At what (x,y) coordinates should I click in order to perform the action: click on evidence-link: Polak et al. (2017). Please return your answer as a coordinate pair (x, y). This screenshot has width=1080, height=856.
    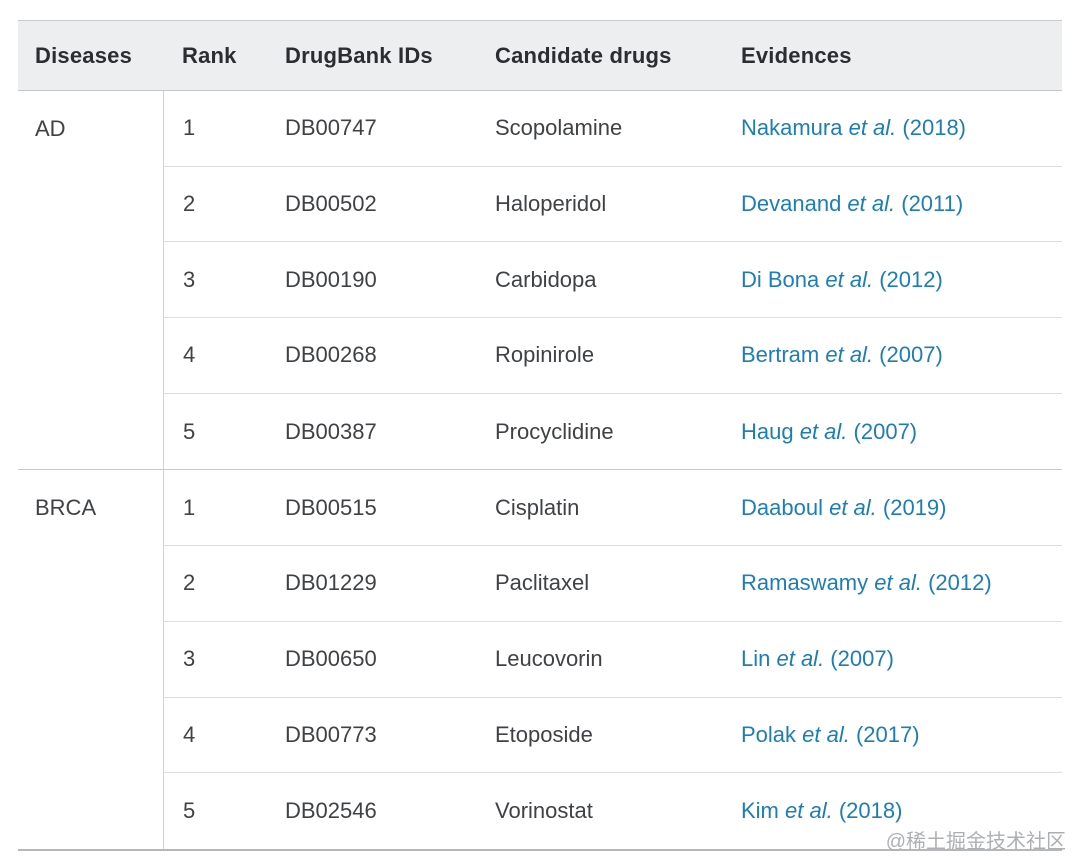
    Looking at the image, I should click on (830, 734).